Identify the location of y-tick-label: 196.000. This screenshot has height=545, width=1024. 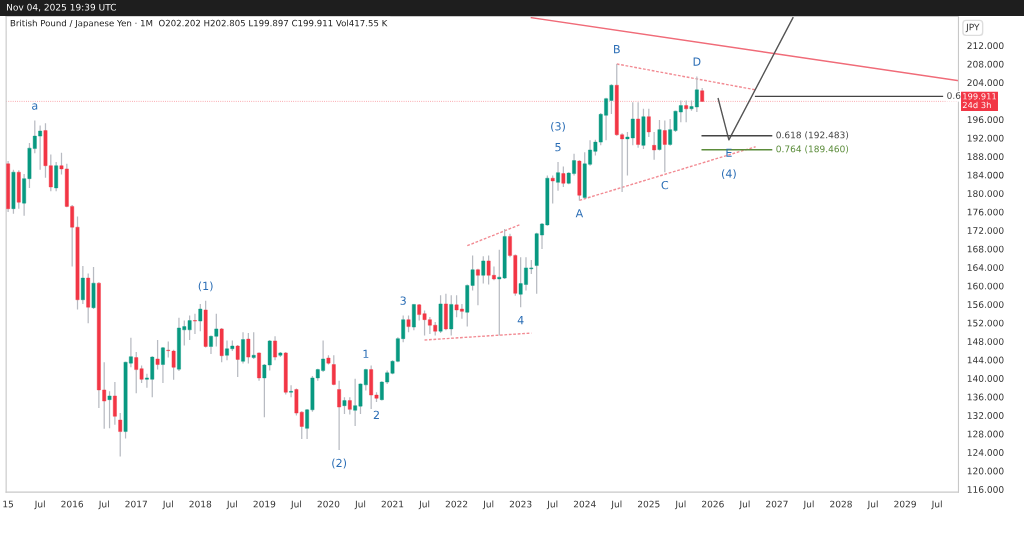
(985, 120).